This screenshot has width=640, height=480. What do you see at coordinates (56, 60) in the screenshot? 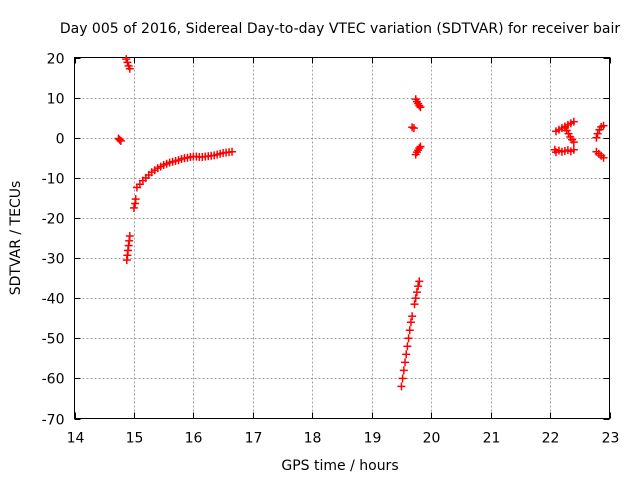
I see `y-tick-label: 20` at bounding box center [56, 60].